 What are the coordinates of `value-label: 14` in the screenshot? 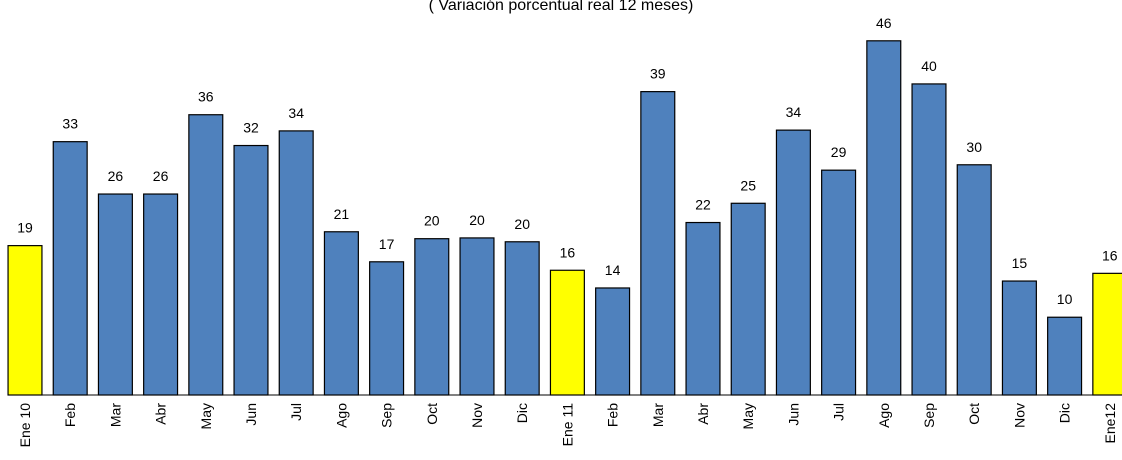 It's located at (613, 270).